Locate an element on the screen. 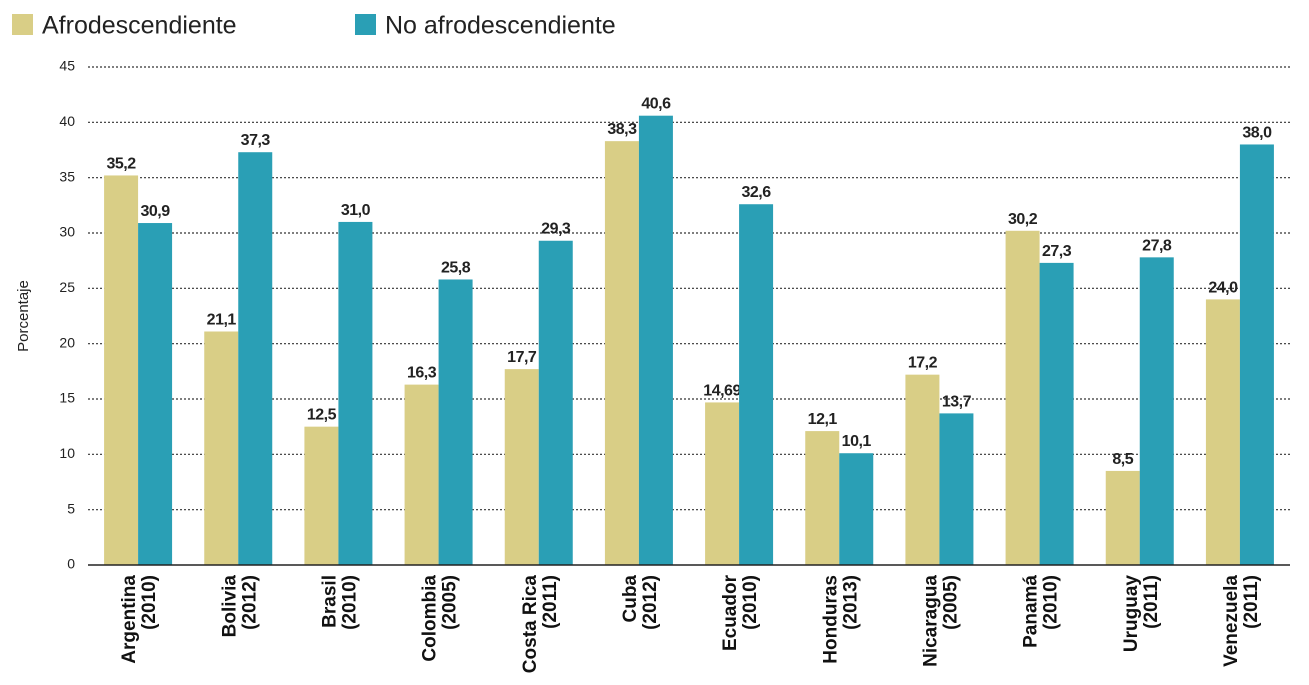  legend-label: No afrodescendiente is located at coordinates (500, 26).